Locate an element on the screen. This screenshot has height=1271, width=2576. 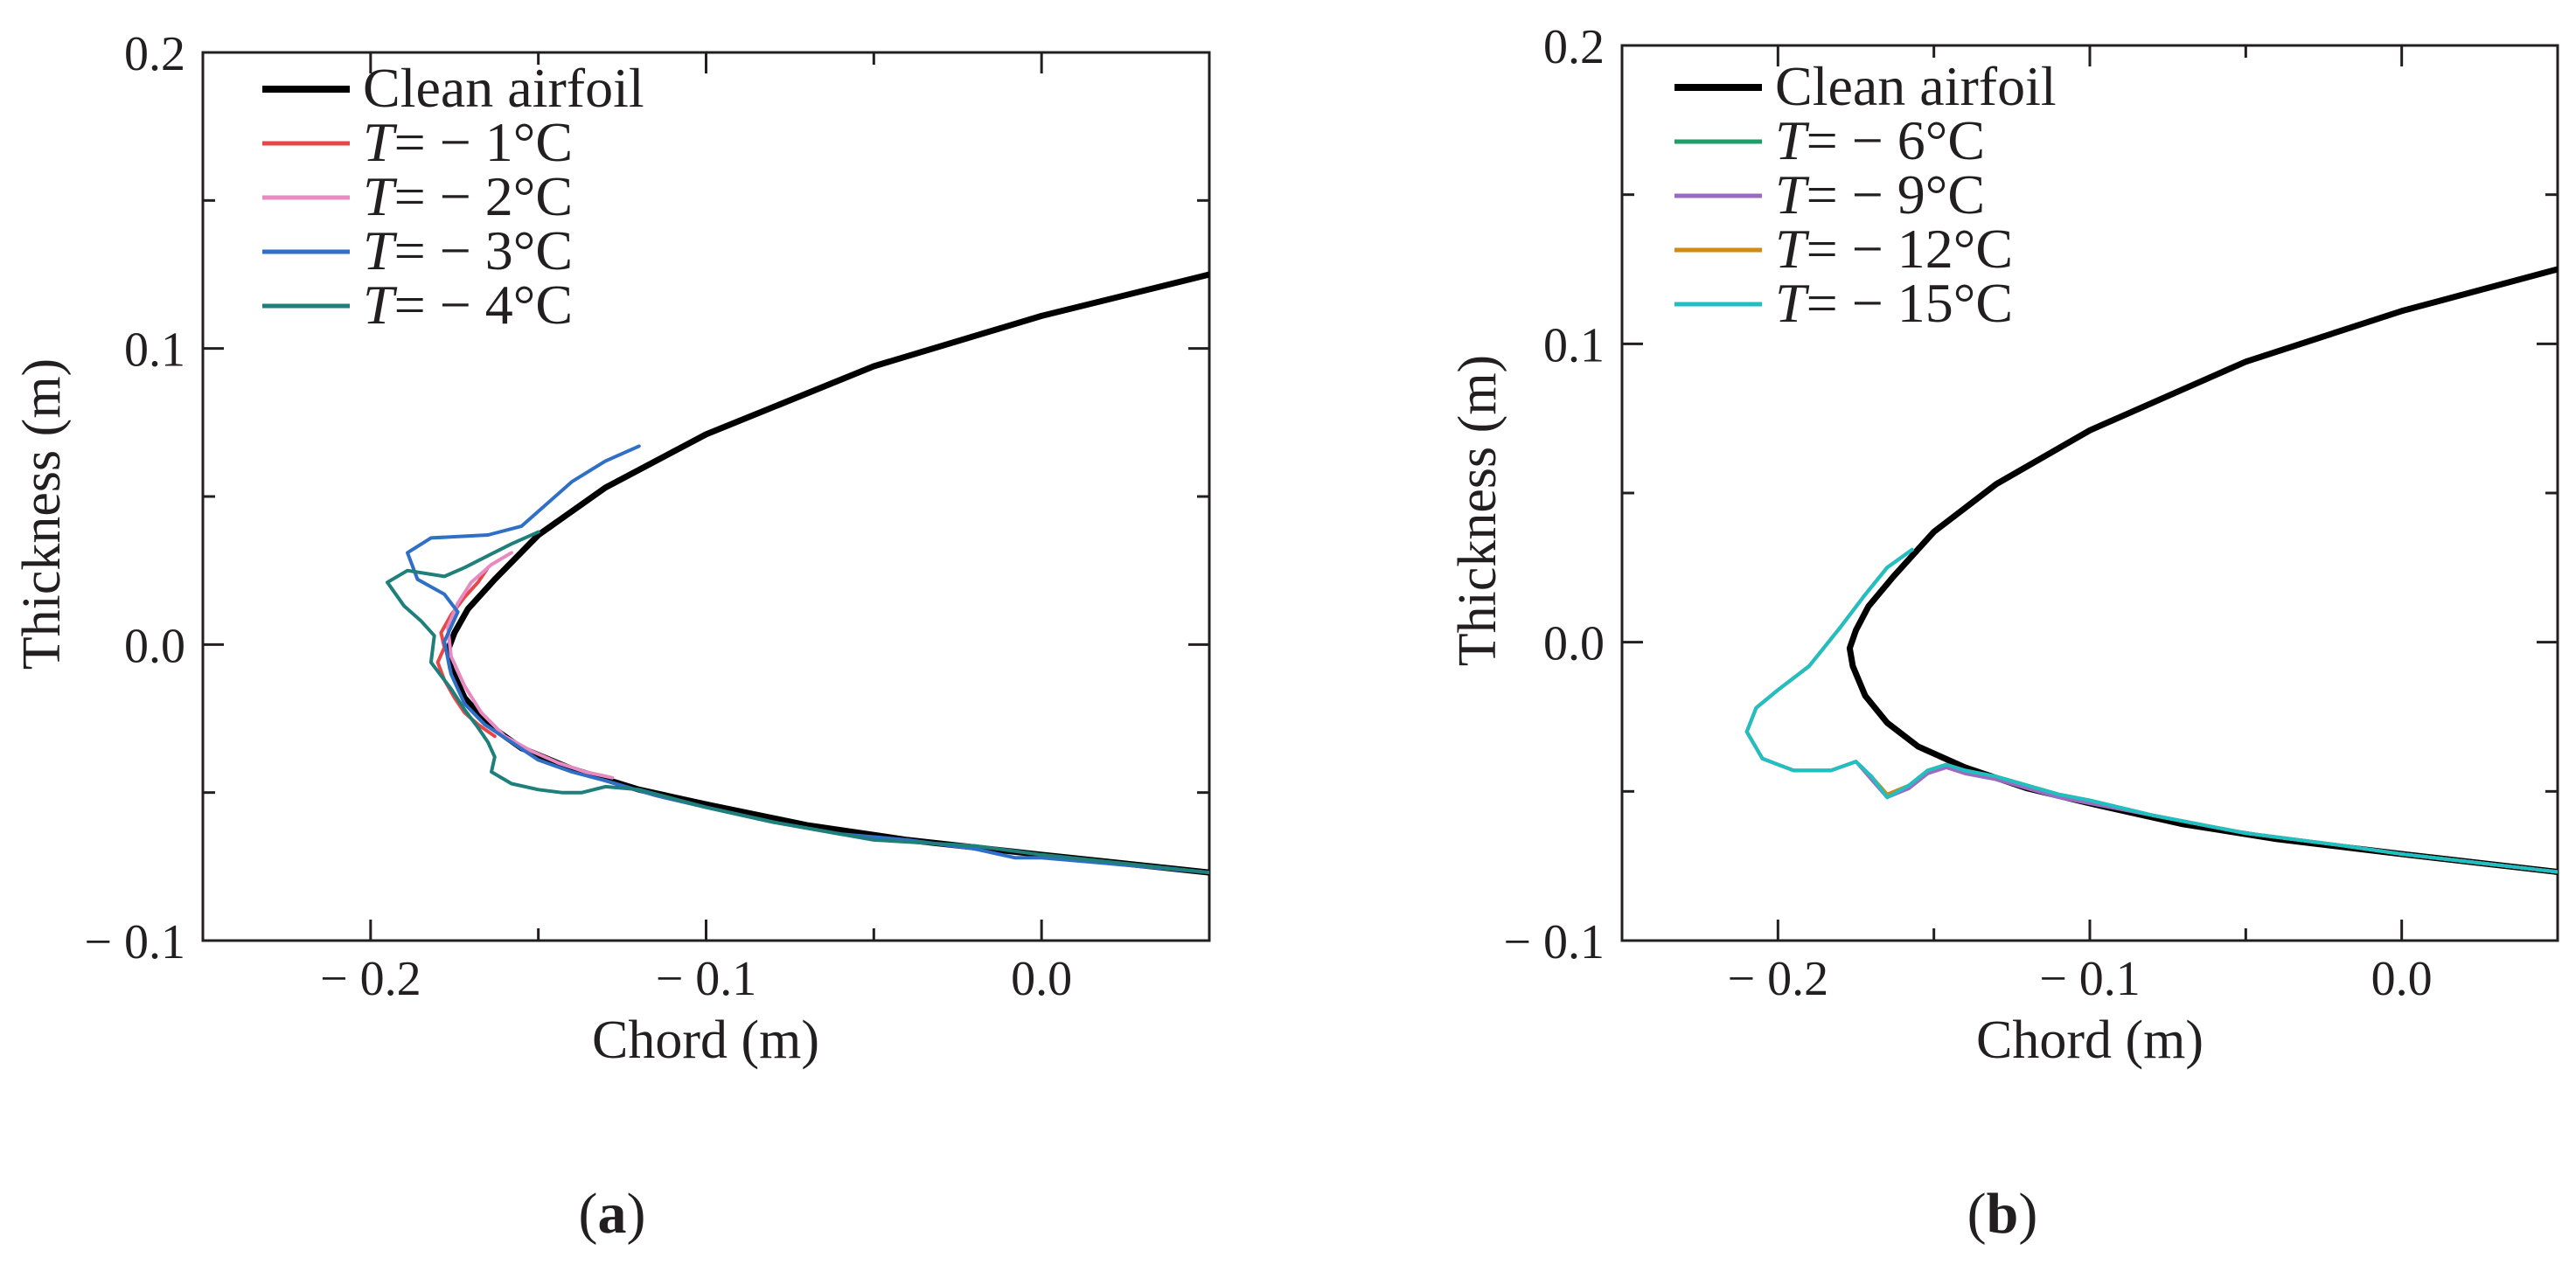
legend-label: T= − 9°C is located at coordinates (1880, 195).